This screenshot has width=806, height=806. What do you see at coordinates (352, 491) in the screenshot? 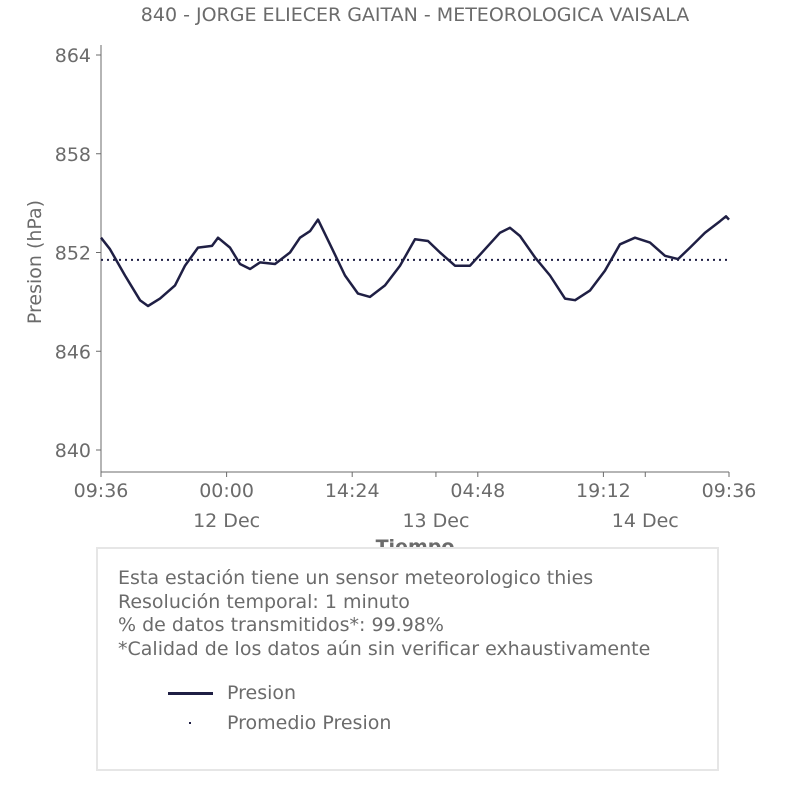
I see `x-tick-label: 14:24` at bounding box center [352, 491].